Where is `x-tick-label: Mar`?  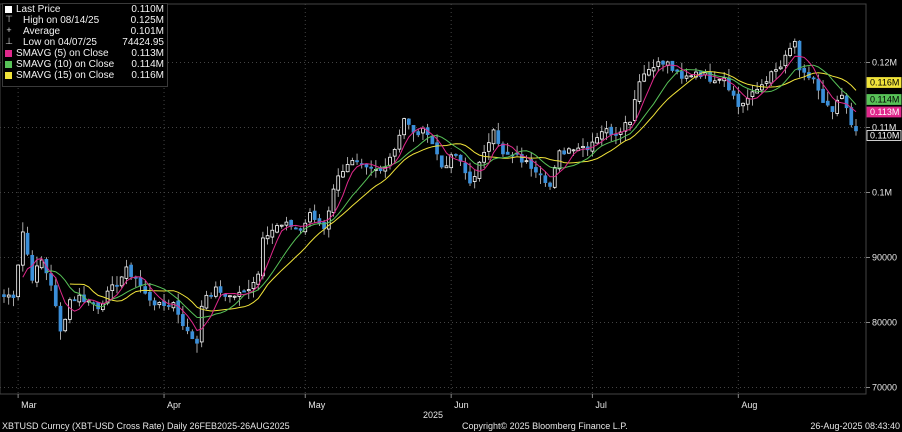 x-tick-label: Mar is located at coordinates (29, 405).